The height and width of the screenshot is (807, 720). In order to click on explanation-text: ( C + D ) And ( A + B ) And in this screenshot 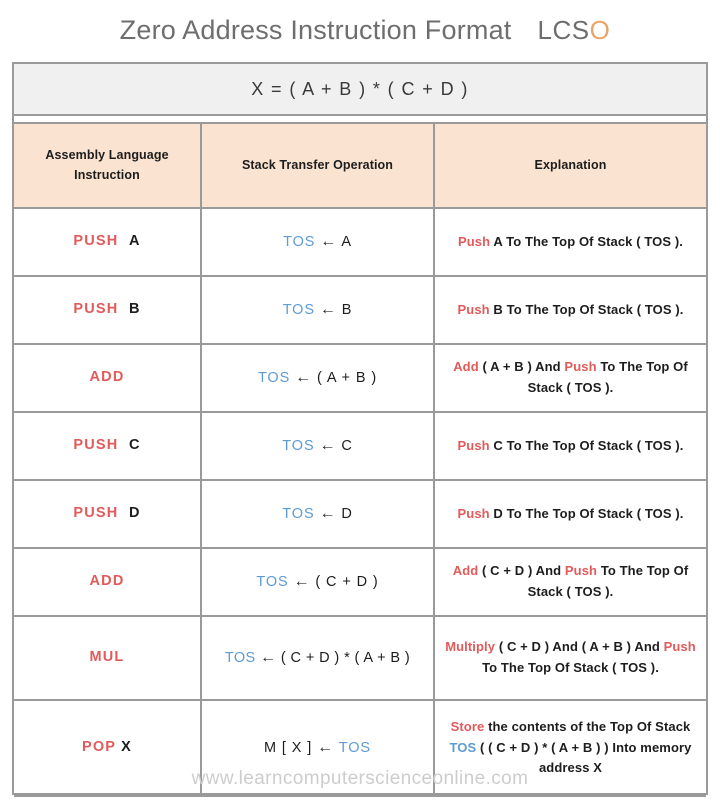, I will do `click(579, 647)`.